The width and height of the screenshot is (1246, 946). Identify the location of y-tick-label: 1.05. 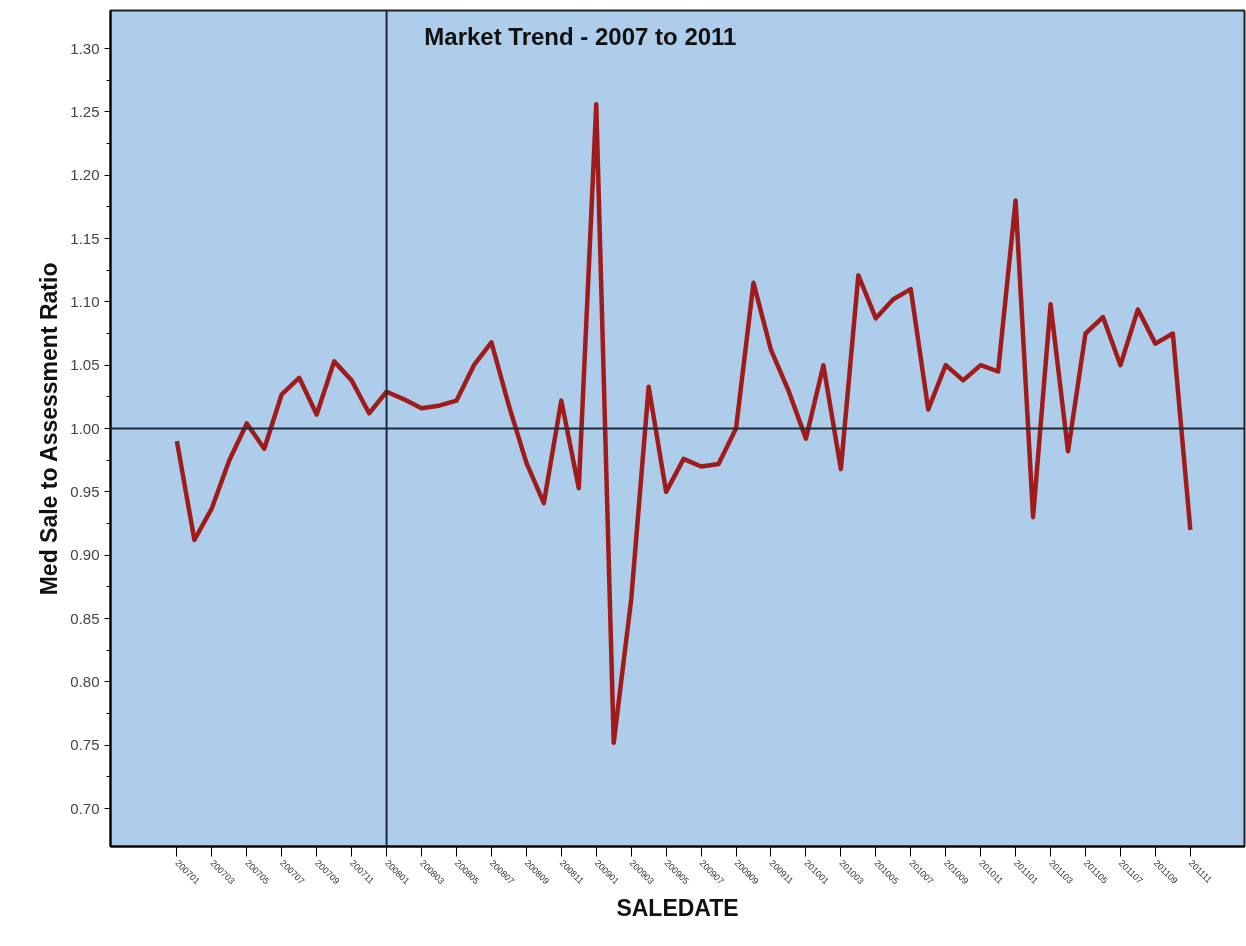
(85, 365).